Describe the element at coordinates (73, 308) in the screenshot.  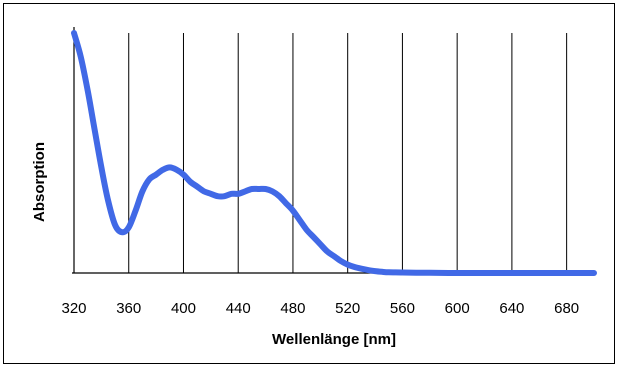
I see `x-tick-label: 320` at that location.